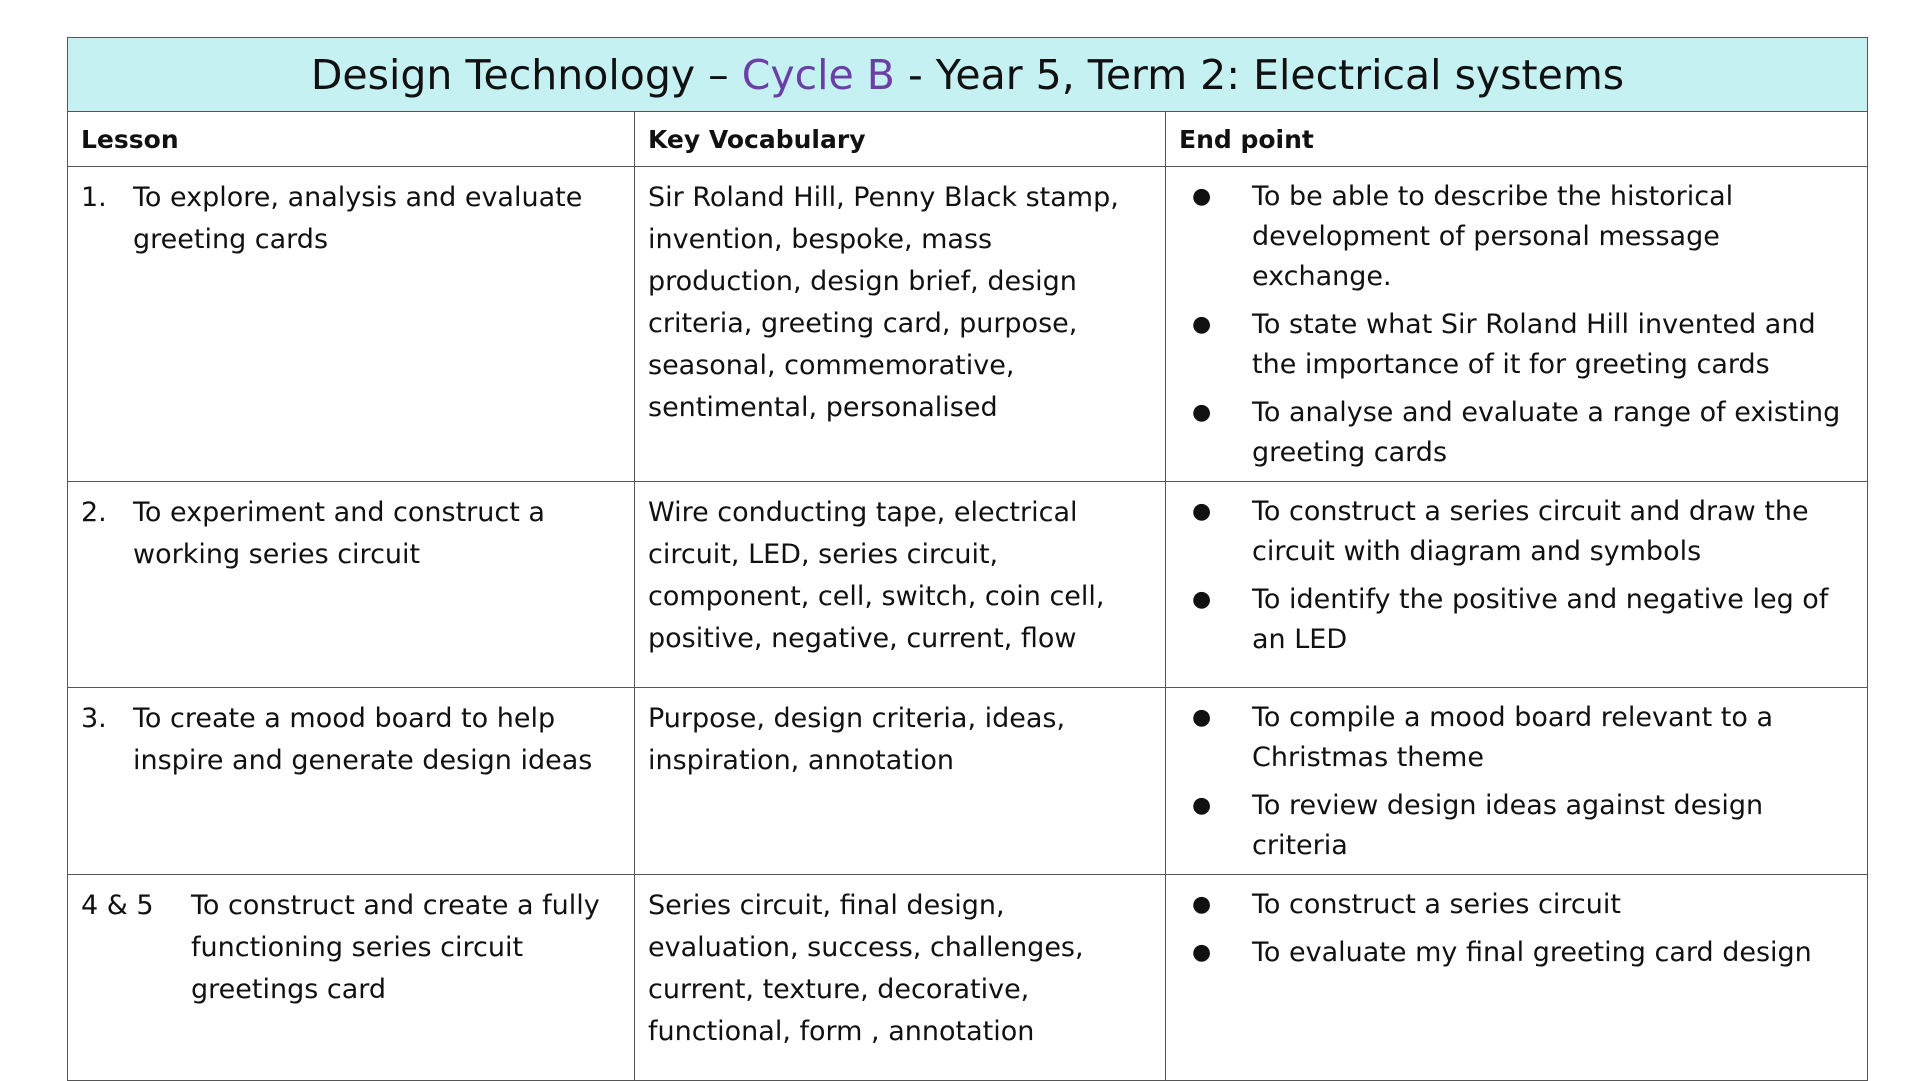  Describe the element at coordinates (526, 74) in the screenshot. I see `title-part1: Design Technology –` at that location.